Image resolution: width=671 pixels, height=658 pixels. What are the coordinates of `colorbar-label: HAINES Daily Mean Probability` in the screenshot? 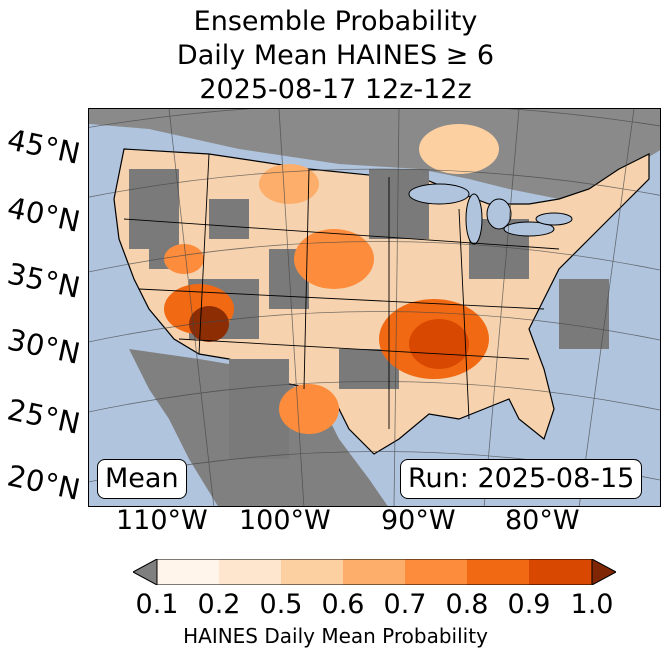 It's located at (335, 636).